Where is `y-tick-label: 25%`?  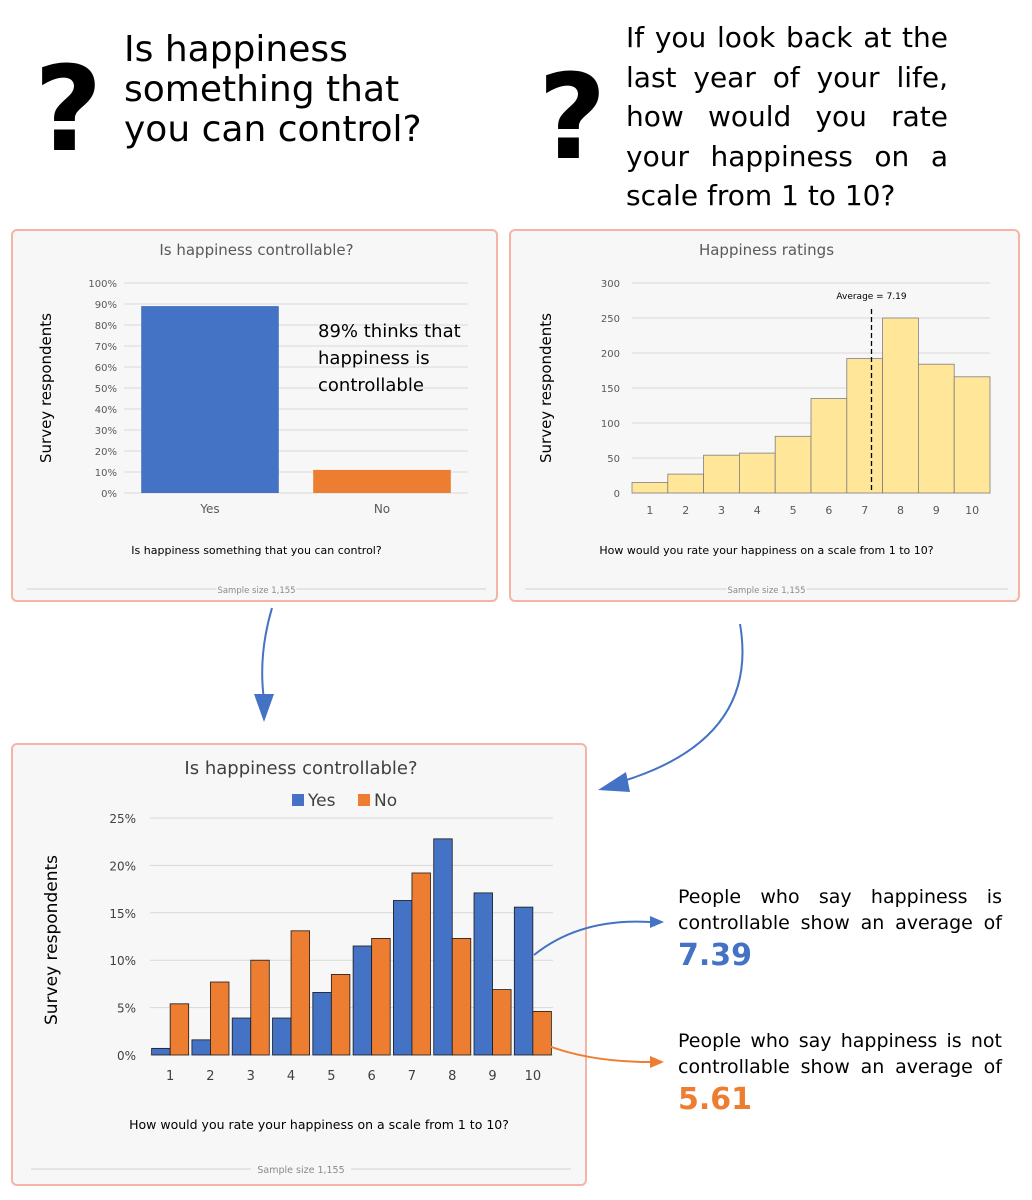 y-tick-label: 25% is located at coordinates (122, 819).